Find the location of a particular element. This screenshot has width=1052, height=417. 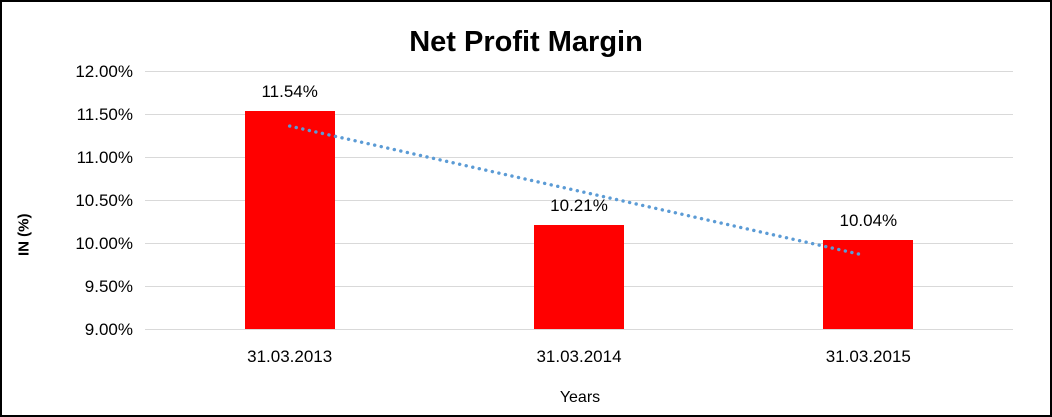

y-axis-tick-label: 9.50% is located at coordinates (108, 286).